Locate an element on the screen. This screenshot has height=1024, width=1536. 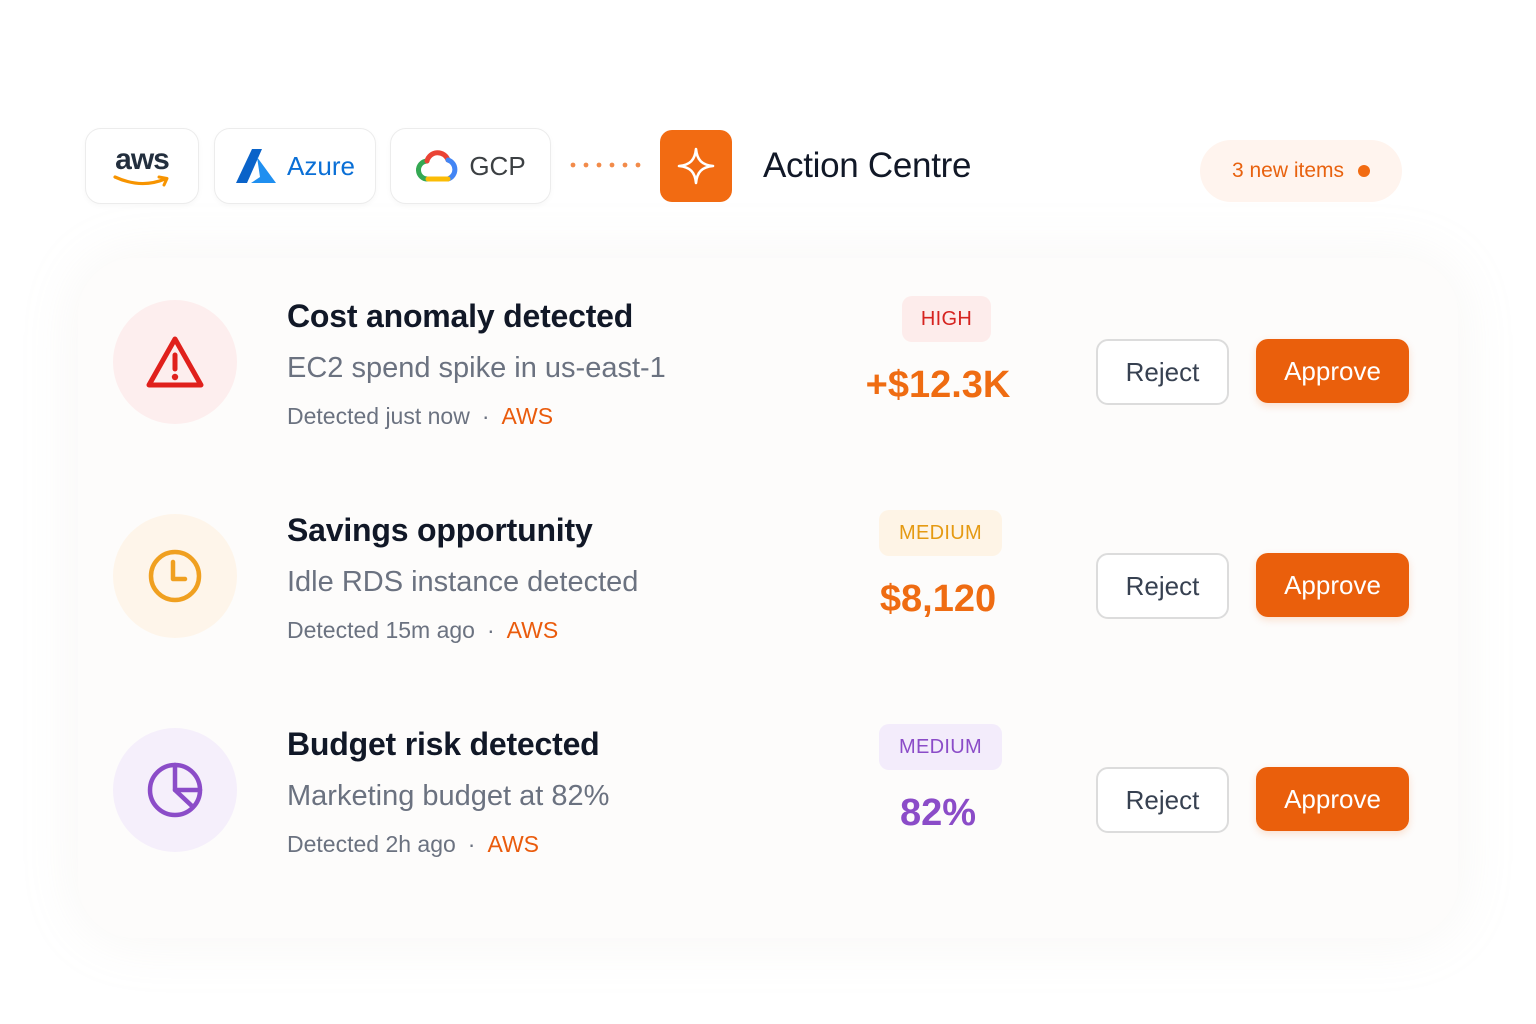
action-centre-logo is located at coordinates (696, 166).